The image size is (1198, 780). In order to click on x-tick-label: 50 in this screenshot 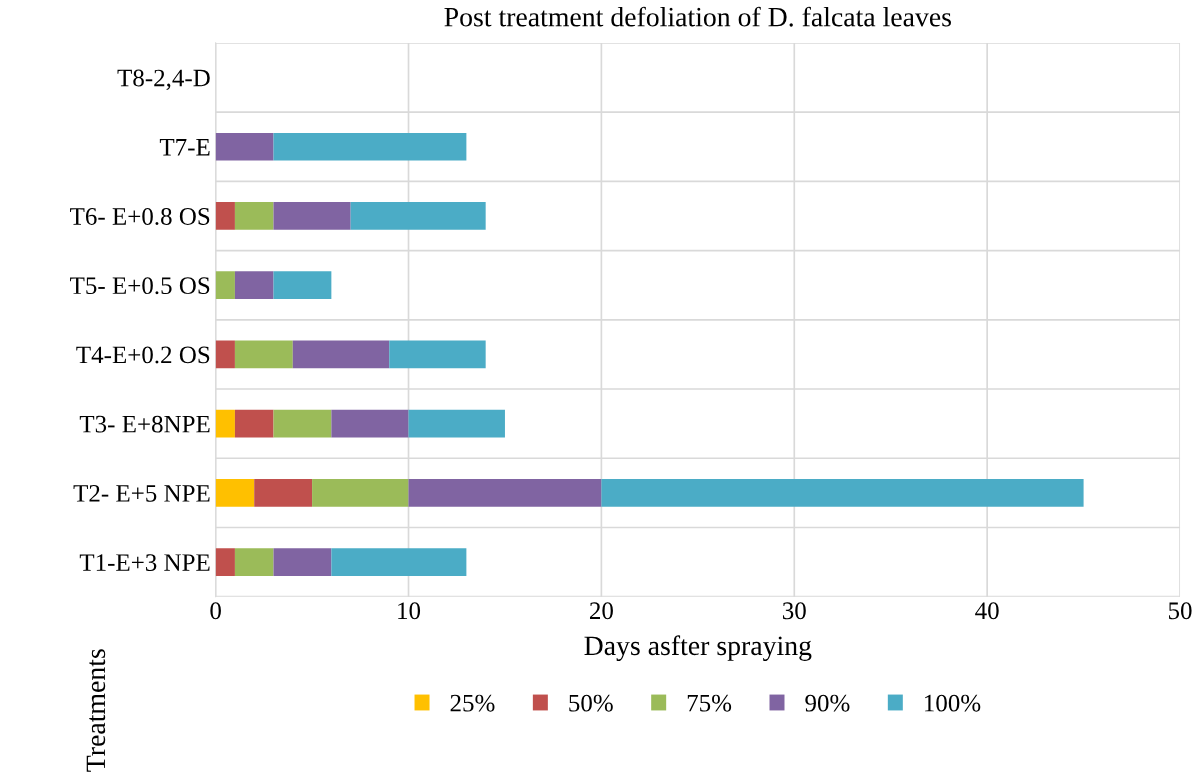, I will do `click(1180, 611)`.